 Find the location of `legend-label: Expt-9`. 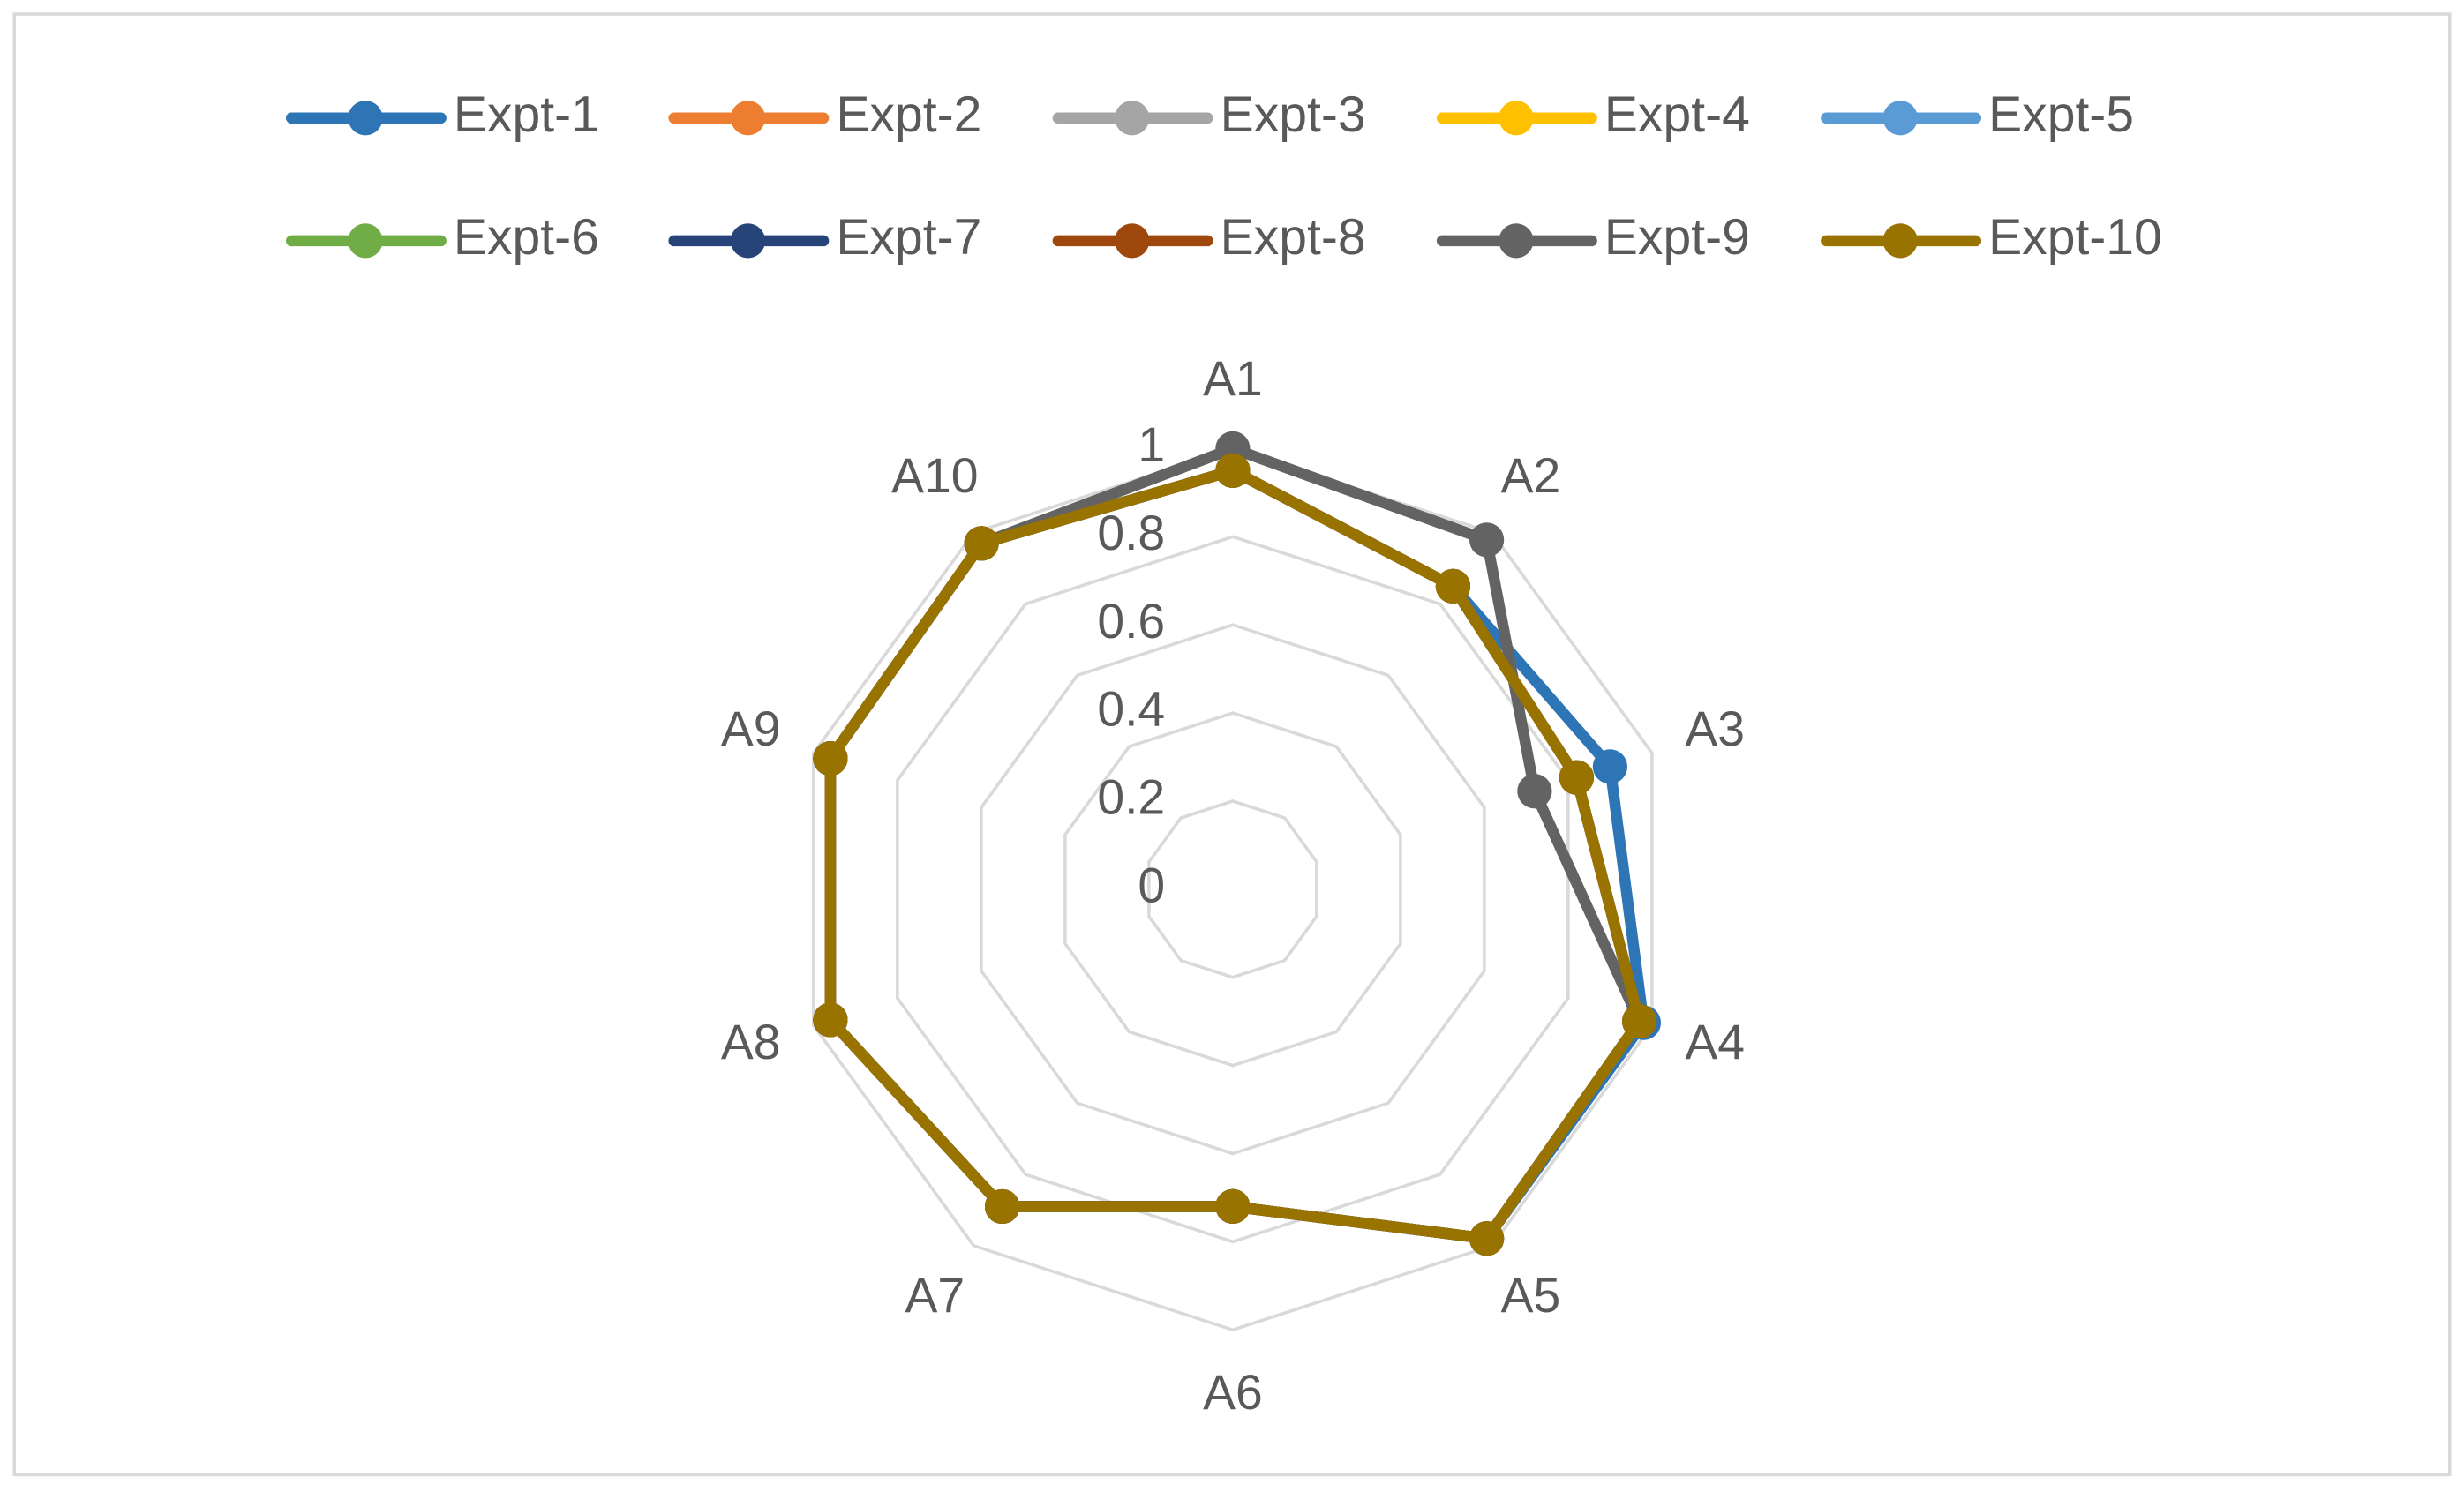

legend-label: Expt-9 is located at coordinates (1677, 238).